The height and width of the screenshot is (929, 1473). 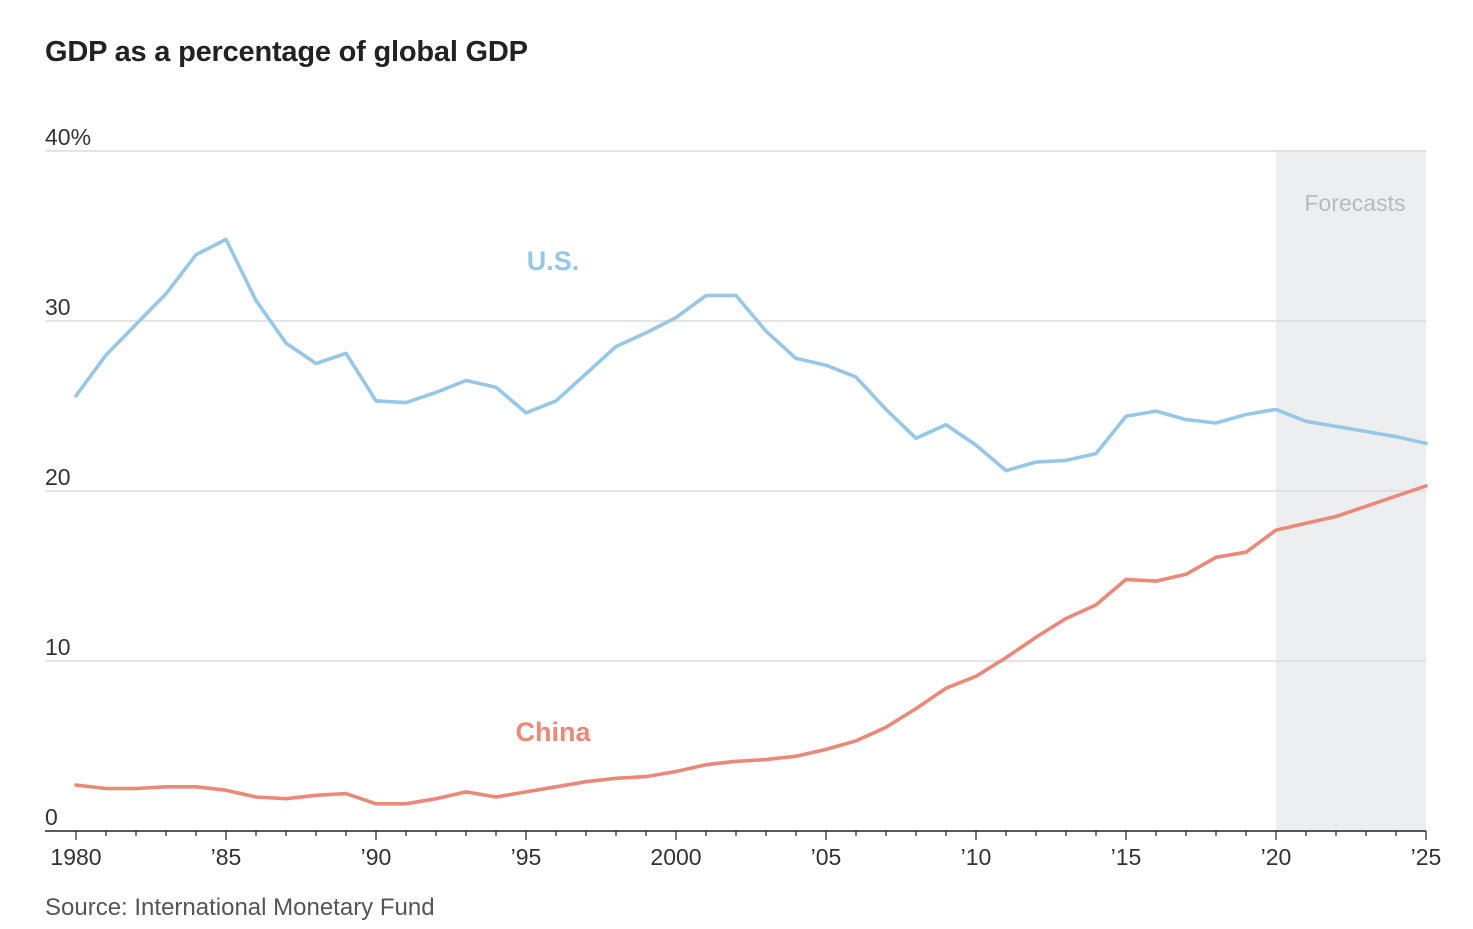 What do you see at coordinates (1355, 203) in the screenshot?
I see `forecast-label: Forecasts` at bounding box center [1355, 203].